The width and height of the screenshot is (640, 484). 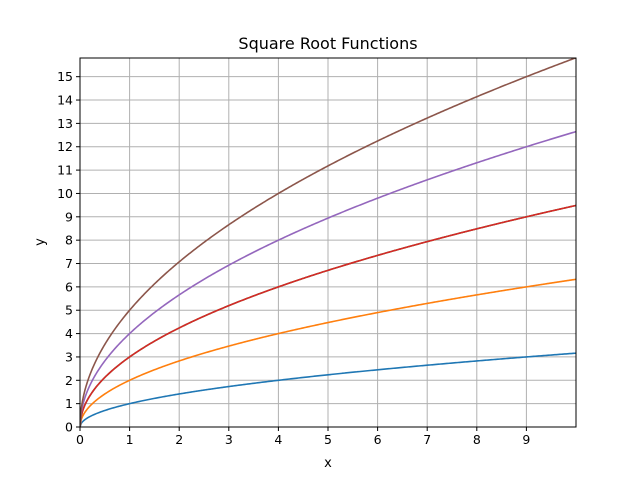 I want to click on y-tick-label: 6, so click(x=69, y=286).